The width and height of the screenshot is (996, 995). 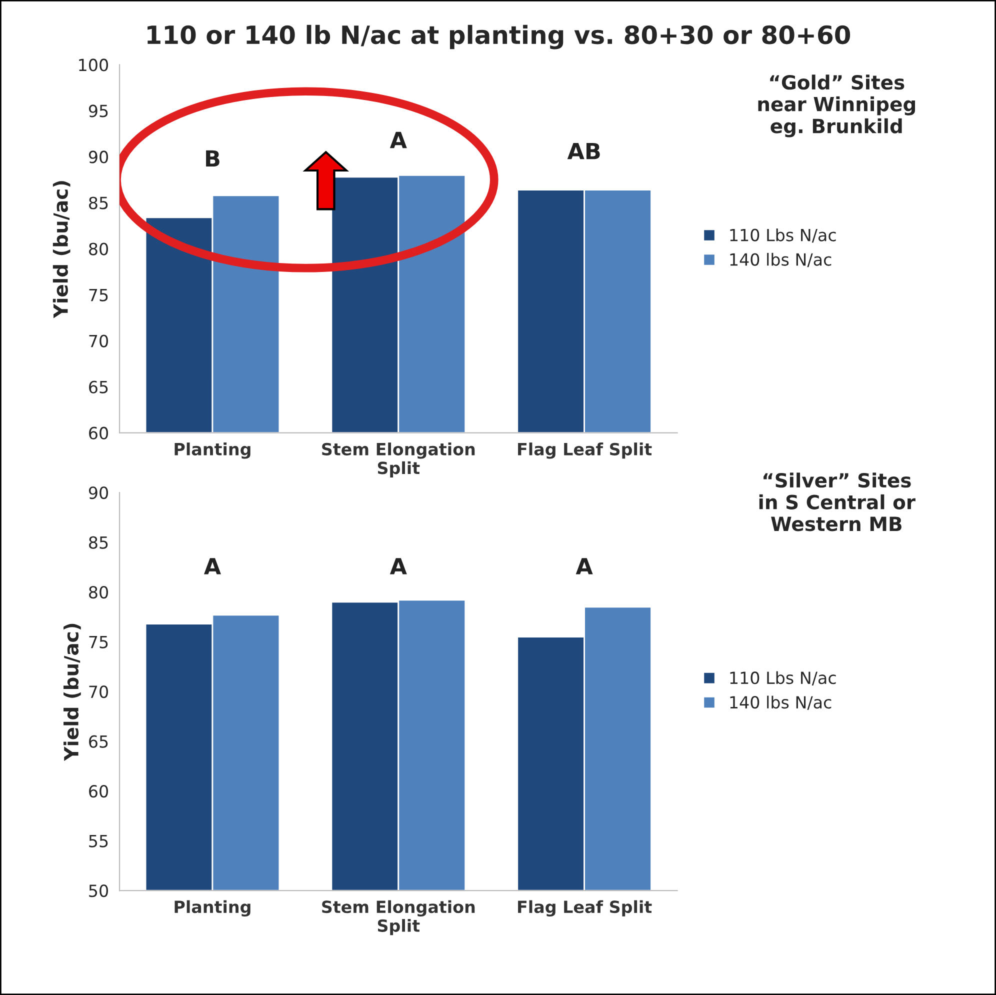 What do you see at coordinates (583, 151) in the screenshot?
I see `annotation: AB` at bounding box center [583, 151].